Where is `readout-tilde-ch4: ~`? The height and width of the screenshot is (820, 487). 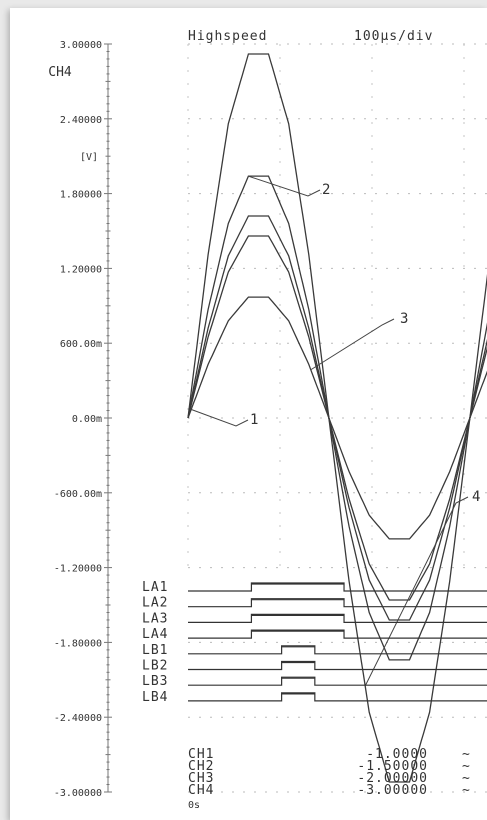
readout-tilde-ch4: ~ is located at coordinates (466, 790).